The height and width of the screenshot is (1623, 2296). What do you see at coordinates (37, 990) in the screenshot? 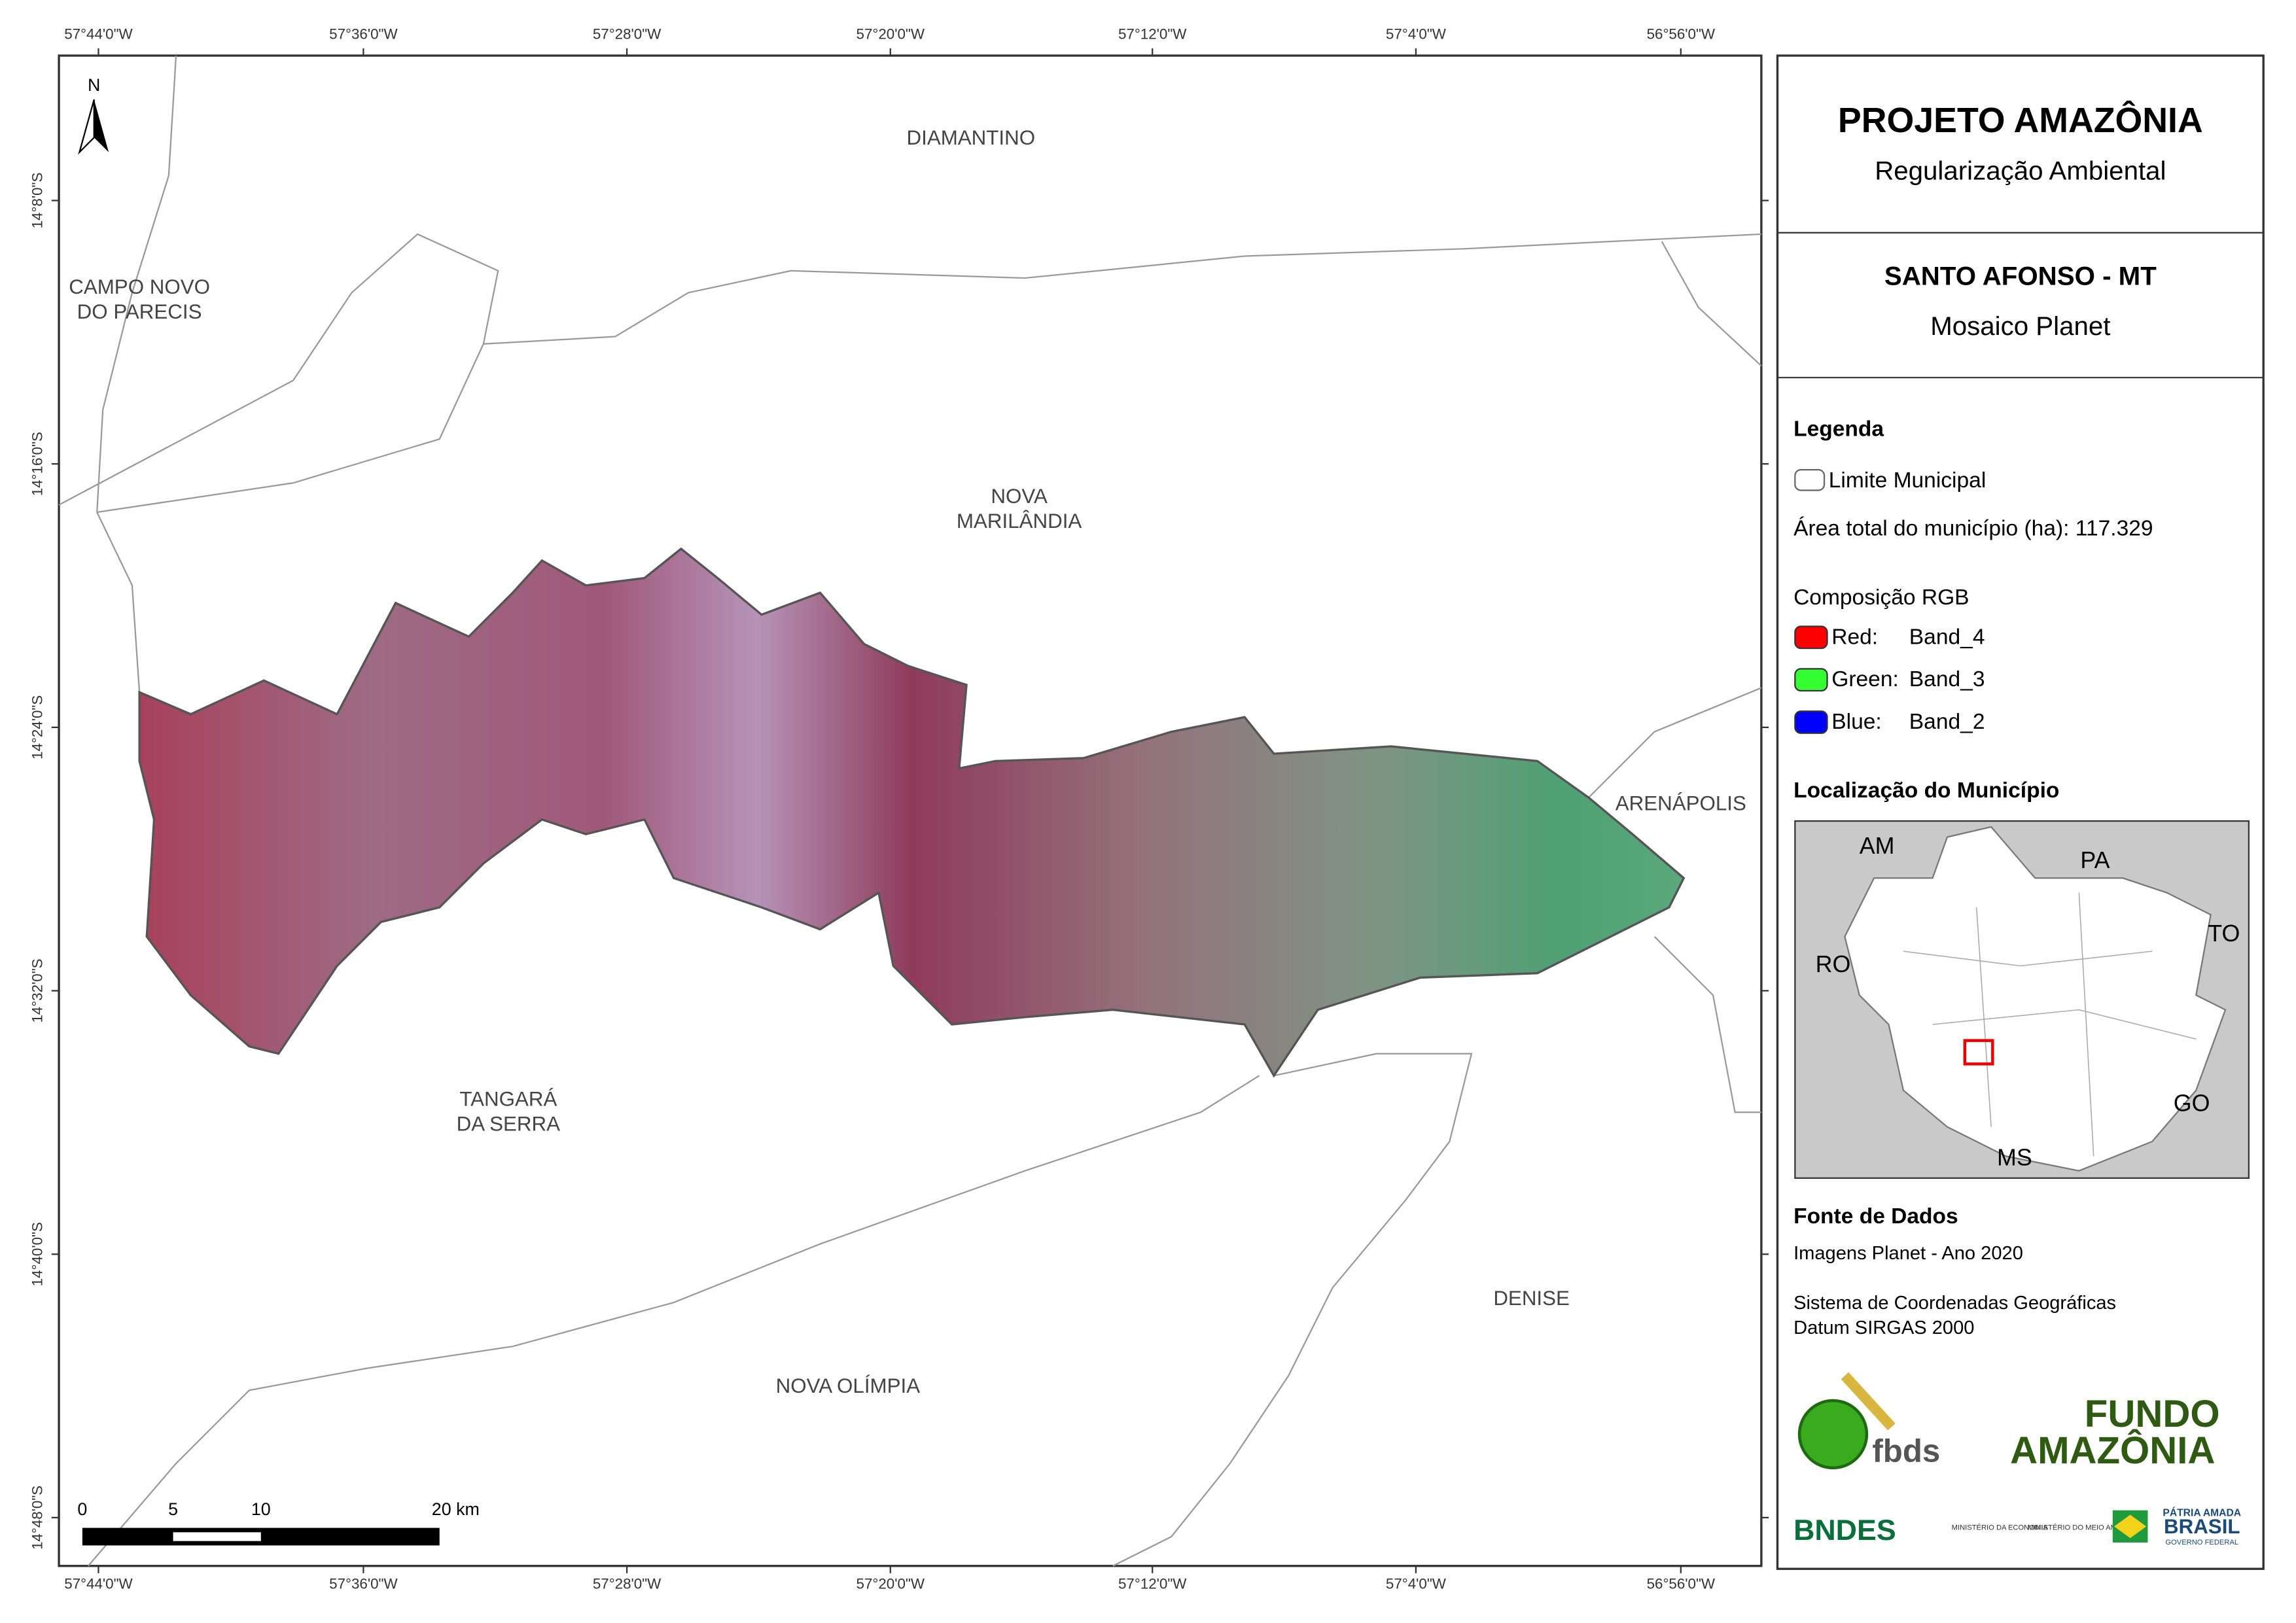
I see `coord-label: 14°32'0"S` at bounding box center [37, 990].